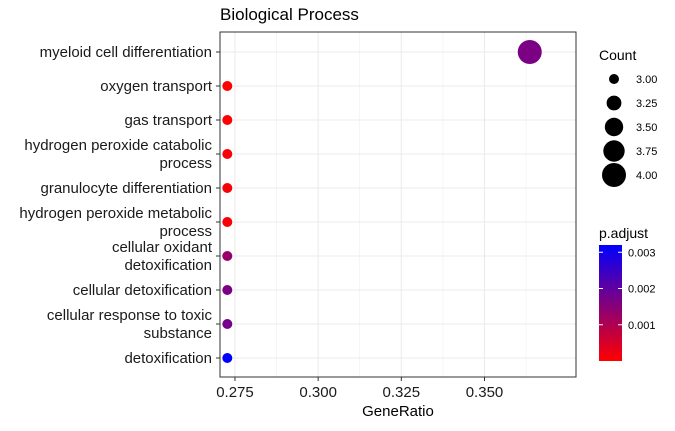 This screenshot has width=675, height=431. What do you see at coordinates (142, 290) in the screenshot?
I see `y-tick-label: cellular detoxification` at bounding box center [142, 290].